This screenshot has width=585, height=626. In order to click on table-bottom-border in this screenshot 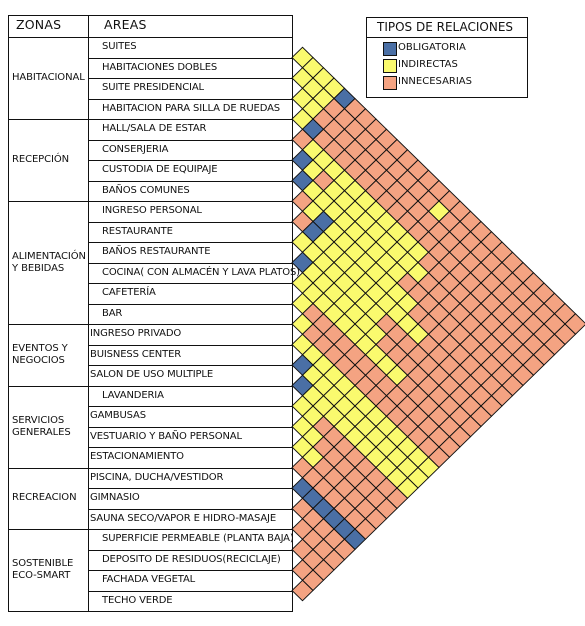, I will do `click(150, 611)`.